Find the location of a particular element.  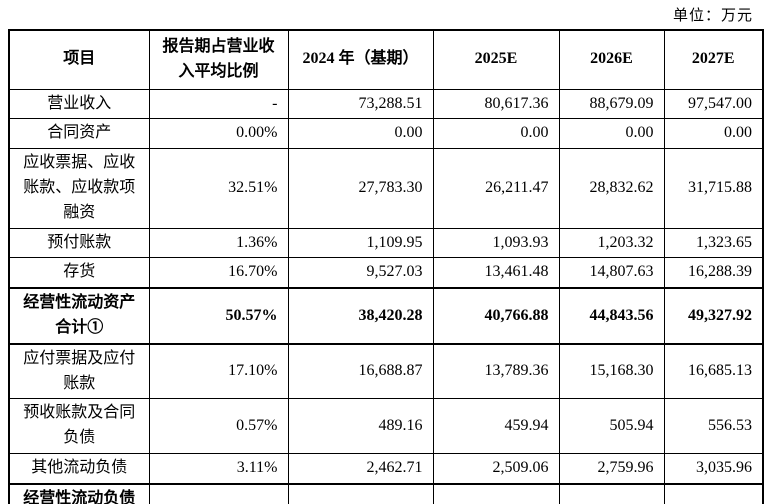

value-cell: 2,759.96 is located at coordinates (611, 468).